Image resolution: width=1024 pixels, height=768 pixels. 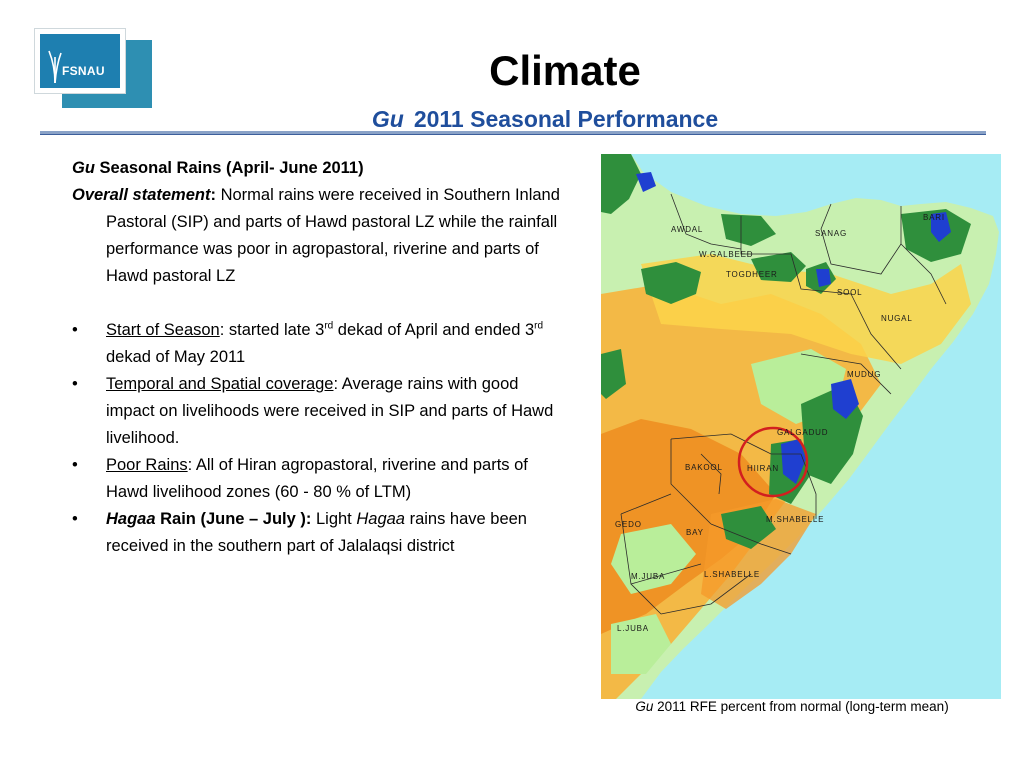 I want to click on bullet-text: dekad of May 2011, so click(x=176, y=357).